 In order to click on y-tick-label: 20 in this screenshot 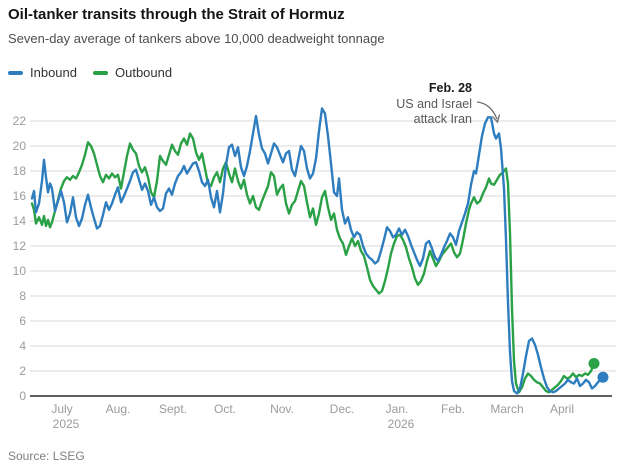, I will do `click(20, 146)`.